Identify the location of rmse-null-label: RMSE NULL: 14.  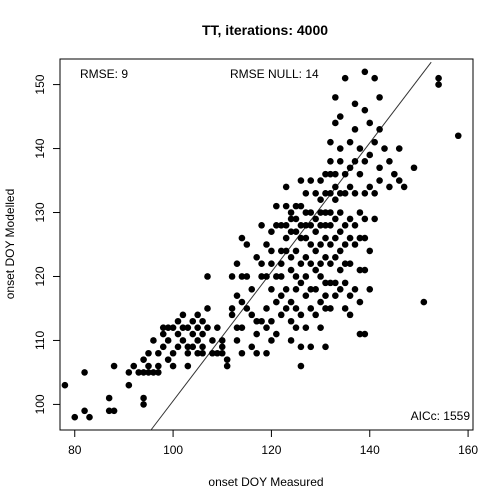
(274, 74).